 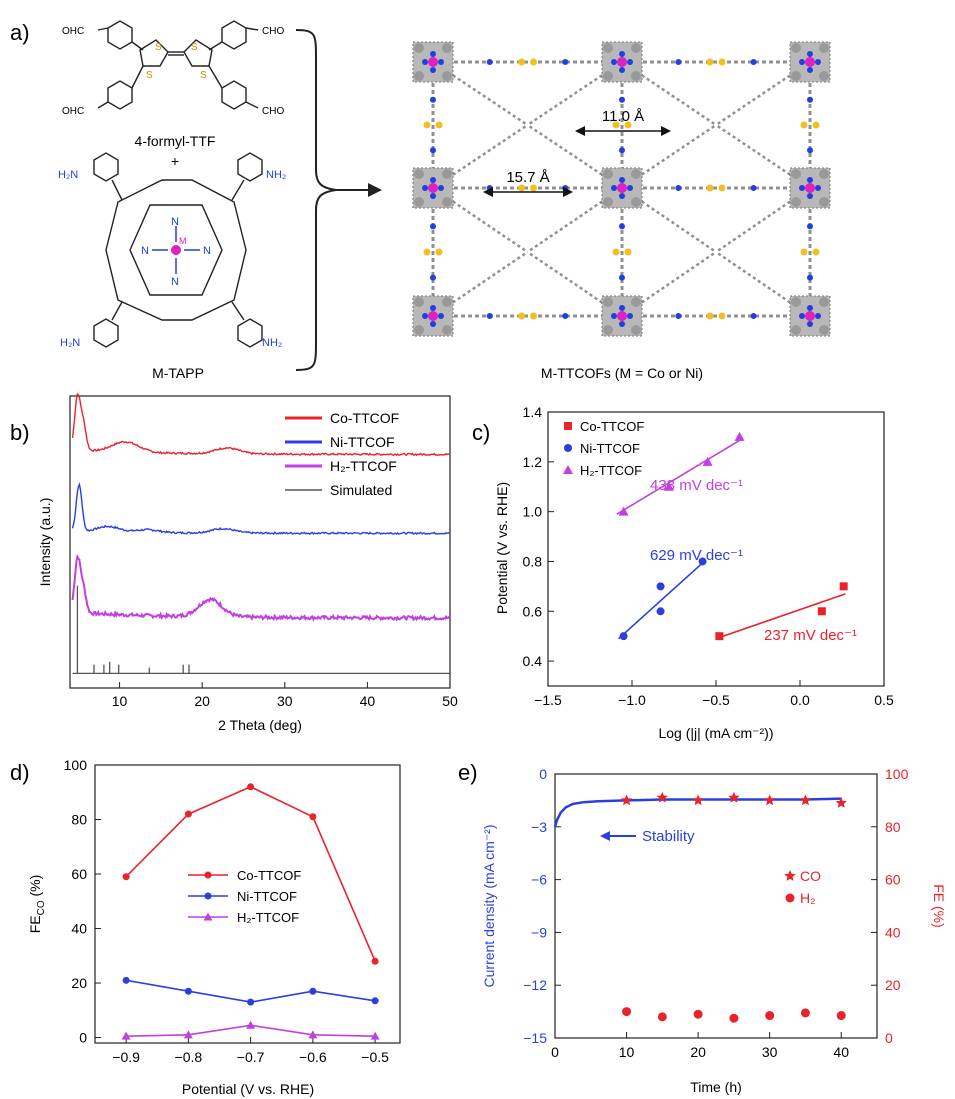 What do you see at coordinates (603, 448) in the screenshot?
I see `legend: Co-TTCOF Ni-TTCOF H₂-TTCOF` at bounding box center [603, 448].